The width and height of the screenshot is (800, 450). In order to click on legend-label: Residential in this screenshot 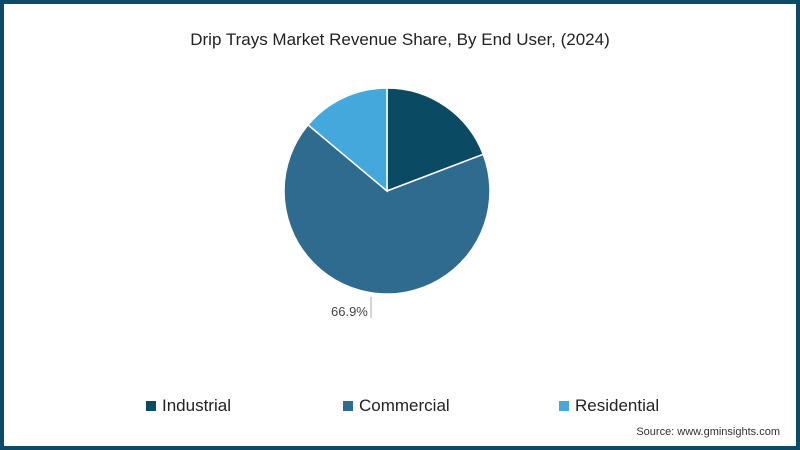, I will do `click(617, 405)`.